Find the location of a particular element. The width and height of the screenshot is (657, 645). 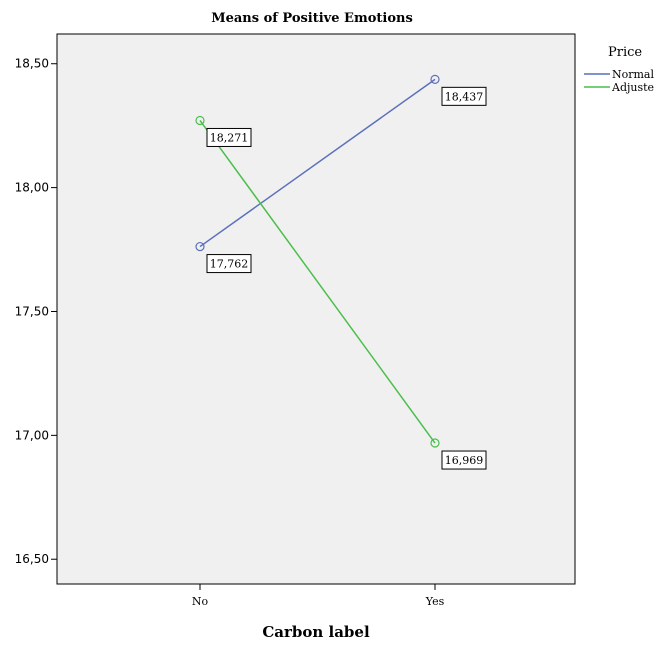

legend-label: Adjuste is located at coordinates (632, 87).